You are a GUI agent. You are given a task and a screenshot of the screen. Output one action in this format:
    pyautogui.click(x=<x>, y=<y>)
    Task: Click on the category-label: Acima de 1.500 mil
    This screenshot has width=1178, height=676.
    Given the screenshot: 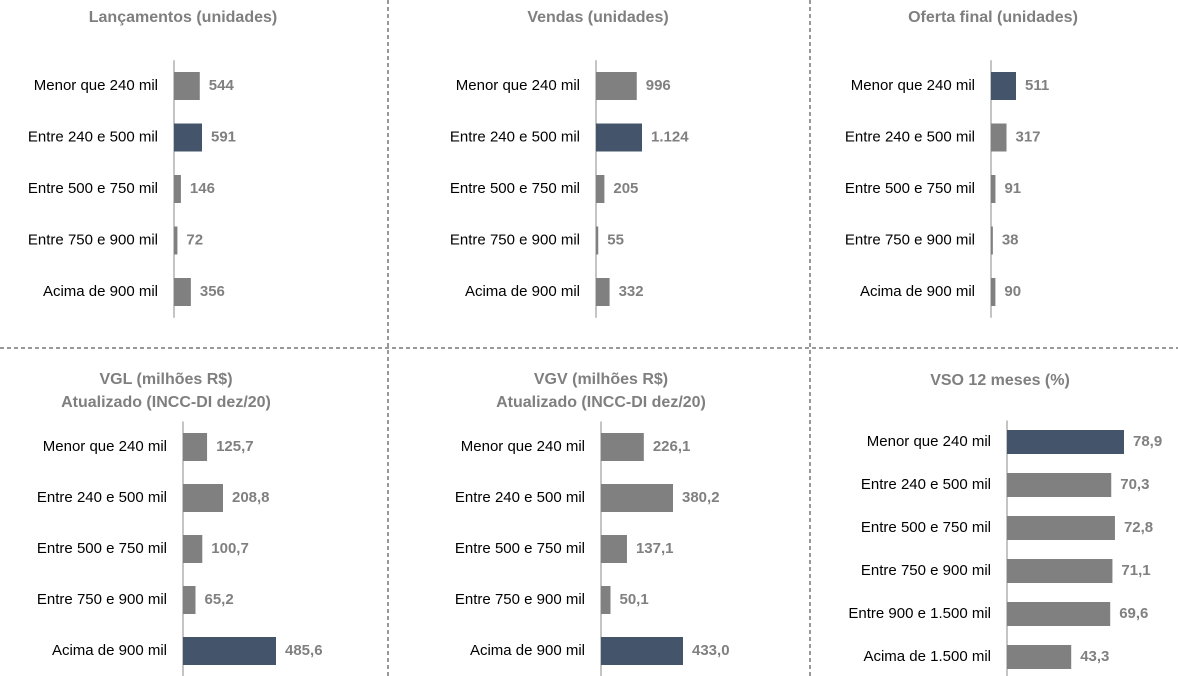 What is the action you would take?
    pyautogui.click(x=927, y=656)
    